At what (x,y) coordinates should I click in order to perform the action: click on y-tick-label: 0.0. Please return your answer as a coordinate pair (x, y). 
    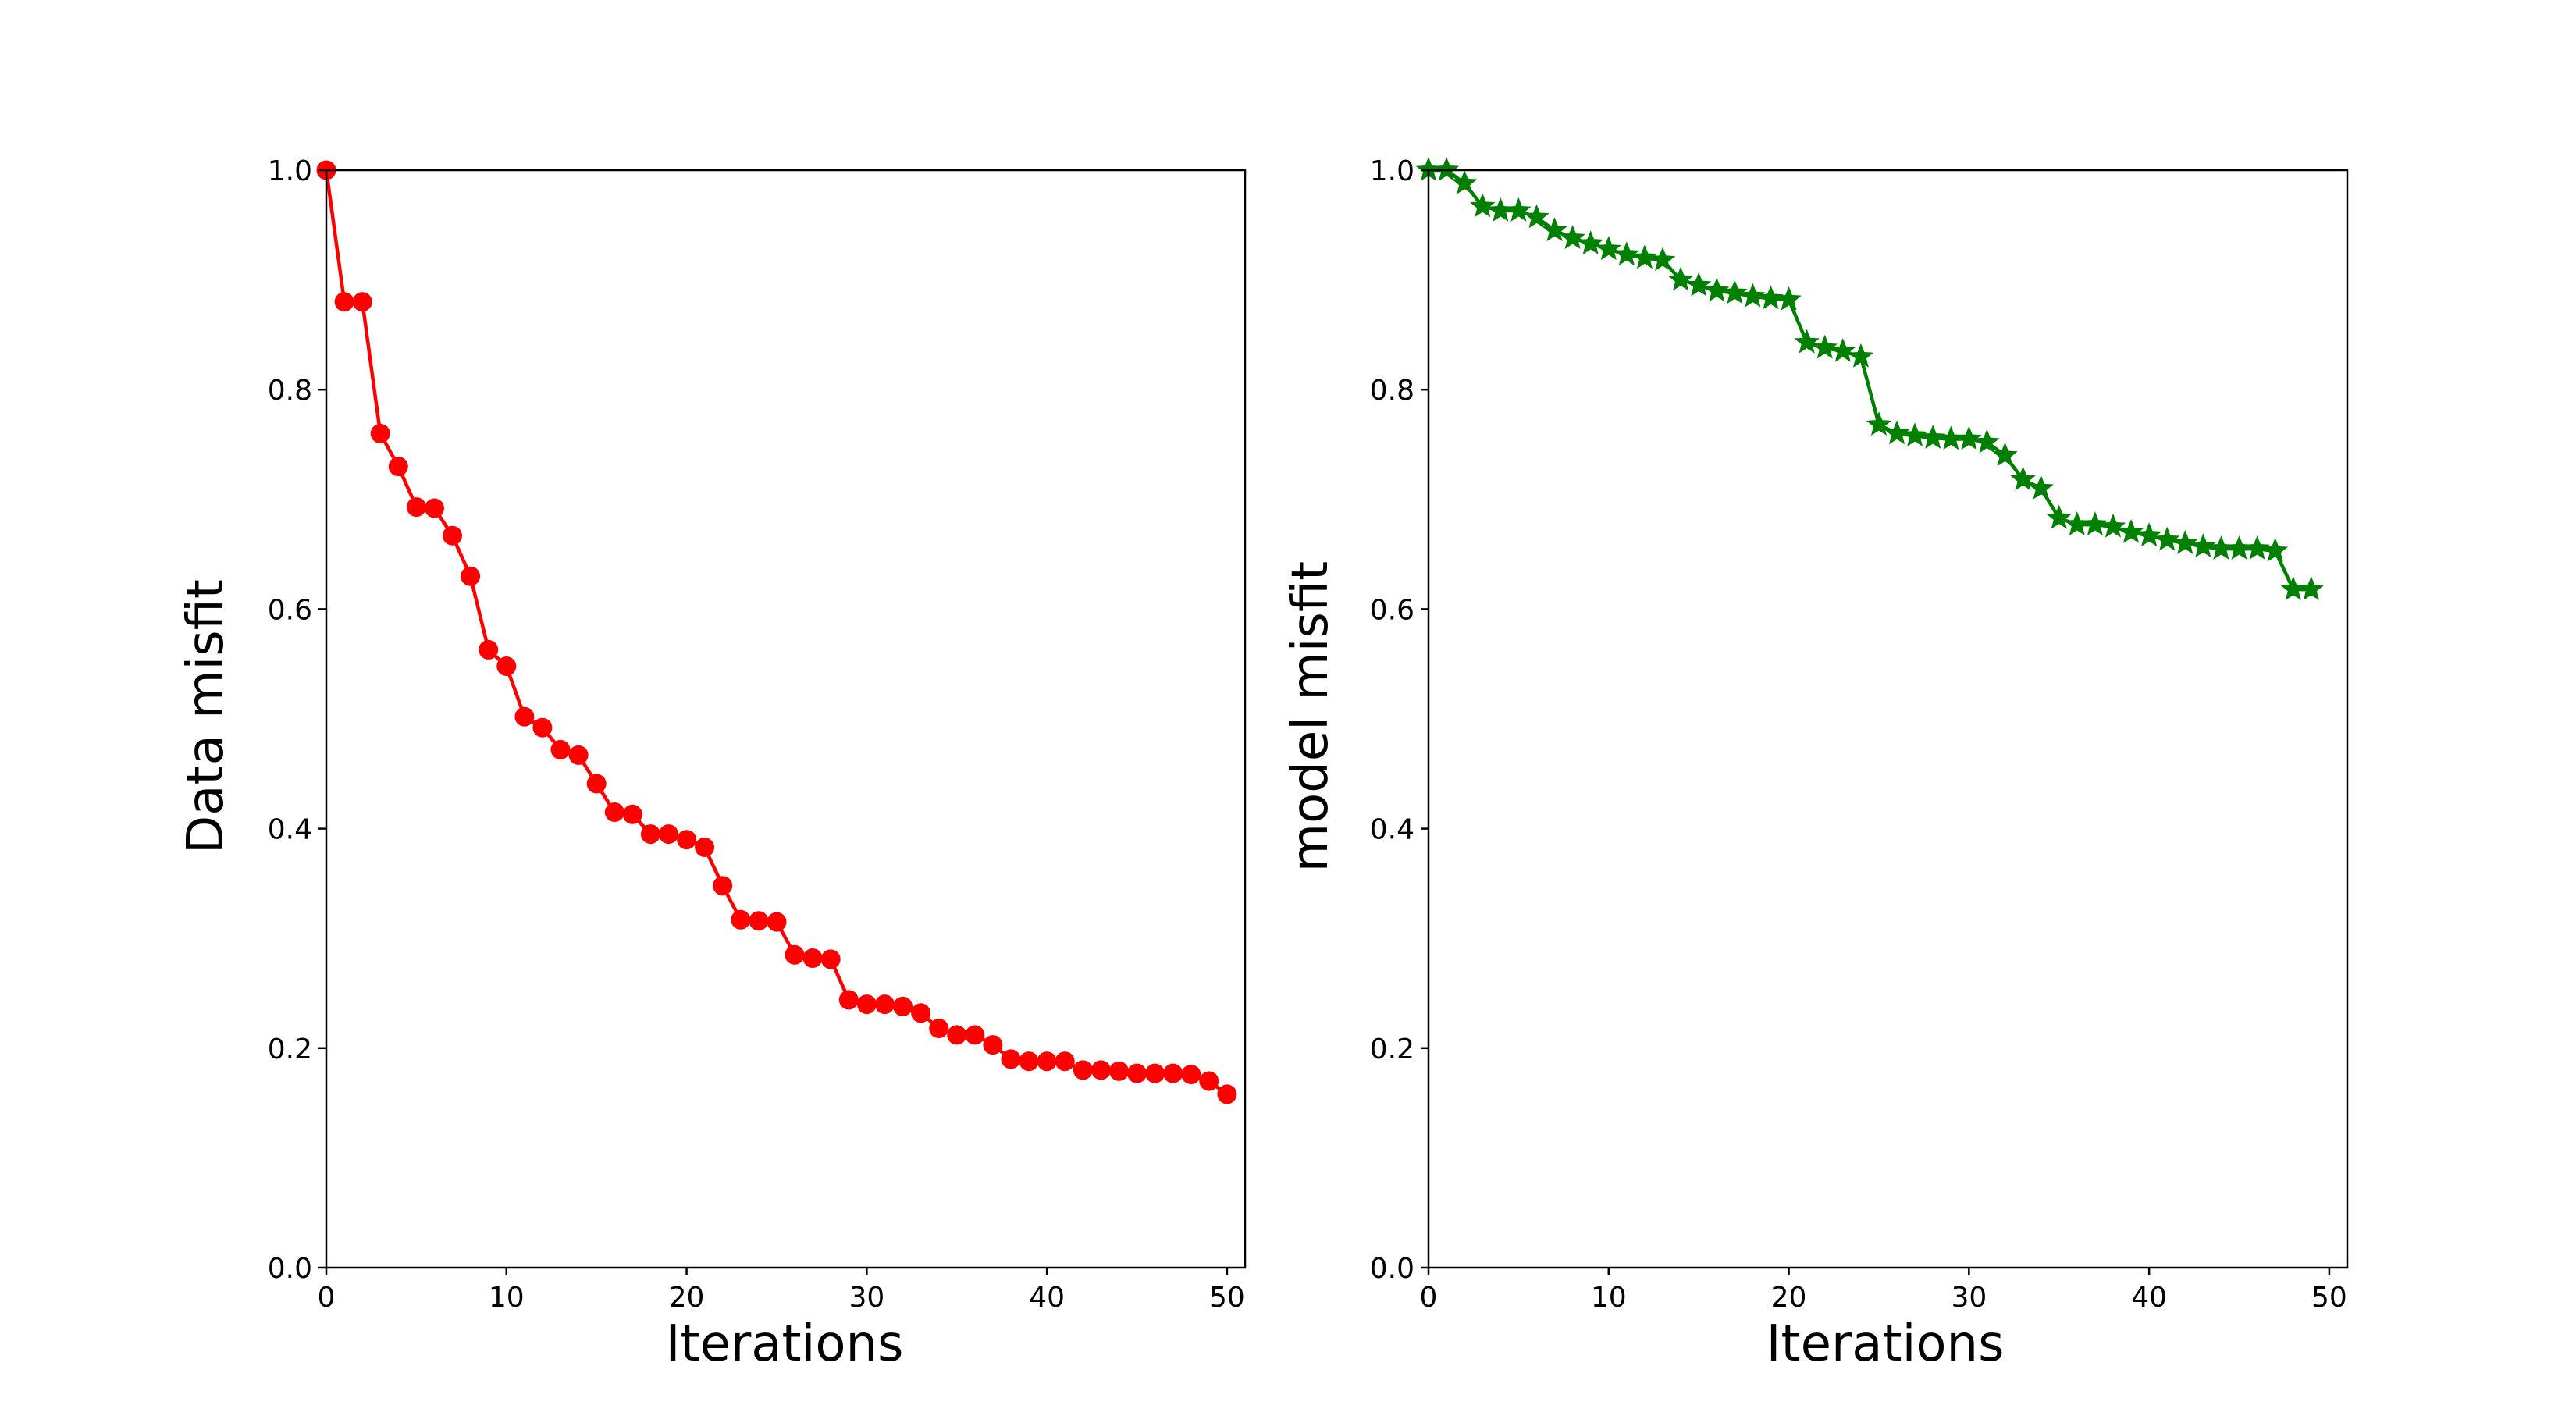
    Looking at the image, I should click on (290, 1269).